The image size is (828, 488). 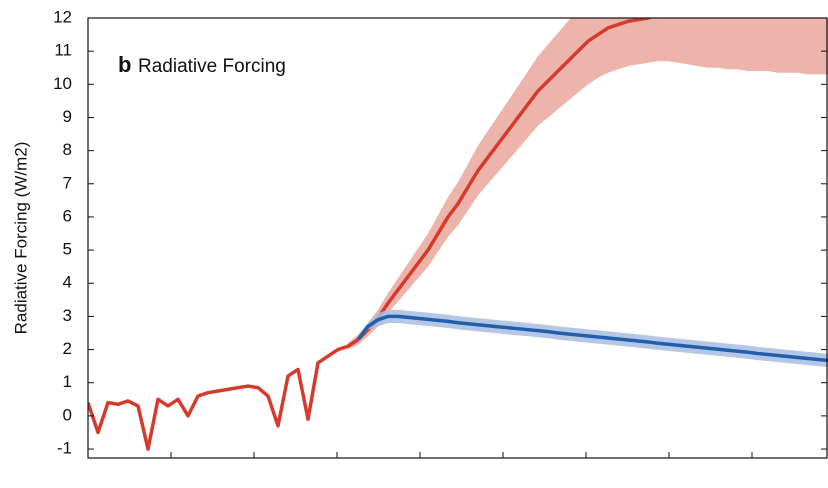 I want to click on y-tick-label: 0, so click(x=67, y=414).